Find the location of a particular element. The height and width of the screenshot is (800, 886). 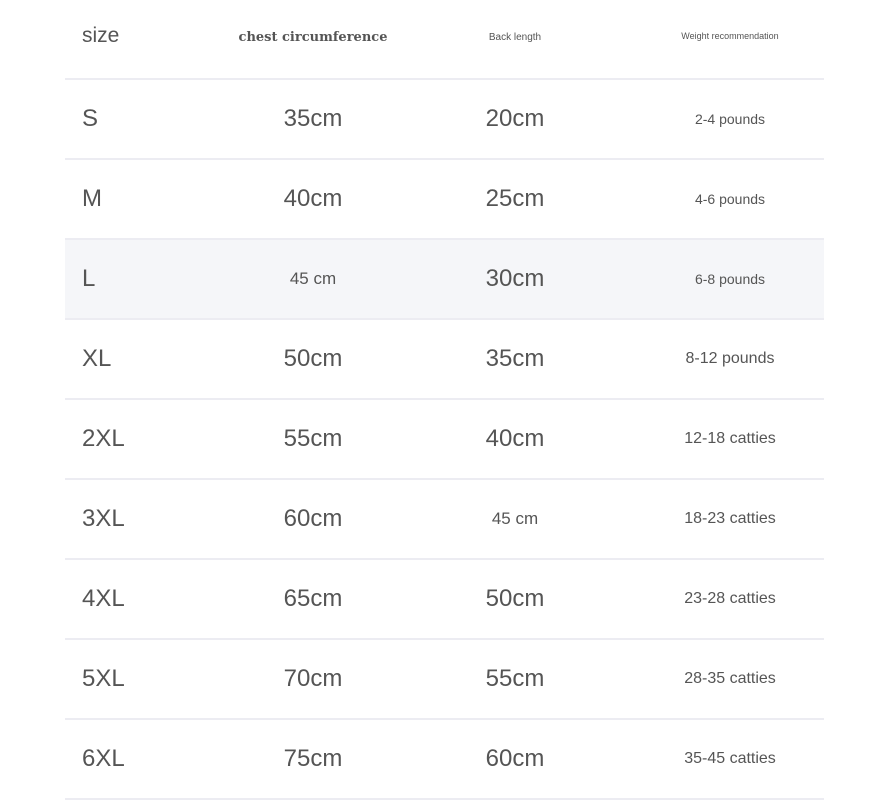

header-chest: chest circumference is located at coordinates (313, 37).